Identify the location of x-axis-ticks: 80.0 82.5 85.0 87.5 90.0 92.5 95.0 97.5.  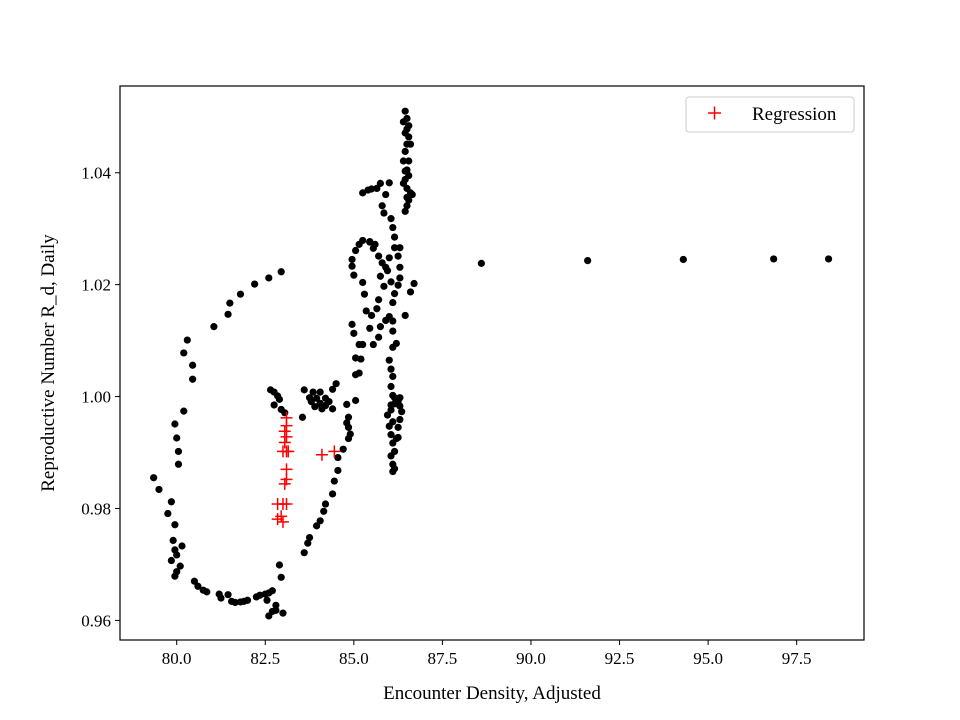
(487, 654).